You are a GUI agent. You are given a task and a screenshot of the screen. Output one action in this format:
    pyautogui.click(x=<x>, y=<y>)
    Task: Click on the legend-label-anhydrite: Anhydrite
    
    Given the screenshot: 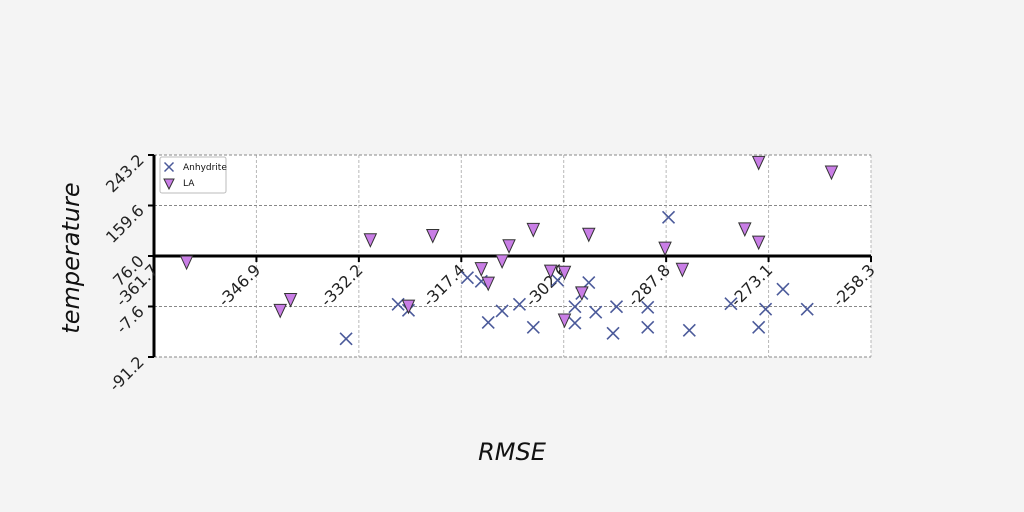 What is the action you would take?
    pyautogui.click(x=205, y=168)
    